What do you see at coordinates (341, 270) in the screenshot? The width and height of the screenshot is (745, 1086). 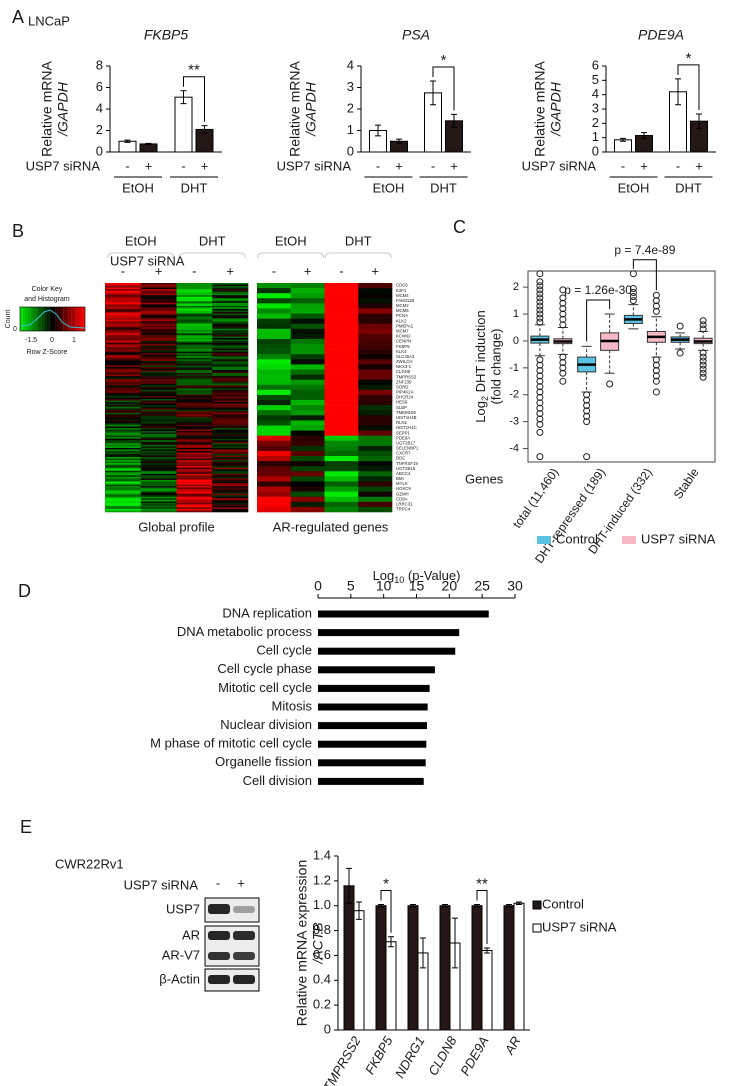 I see `sign-label: -` at bounding box center [341, 270].